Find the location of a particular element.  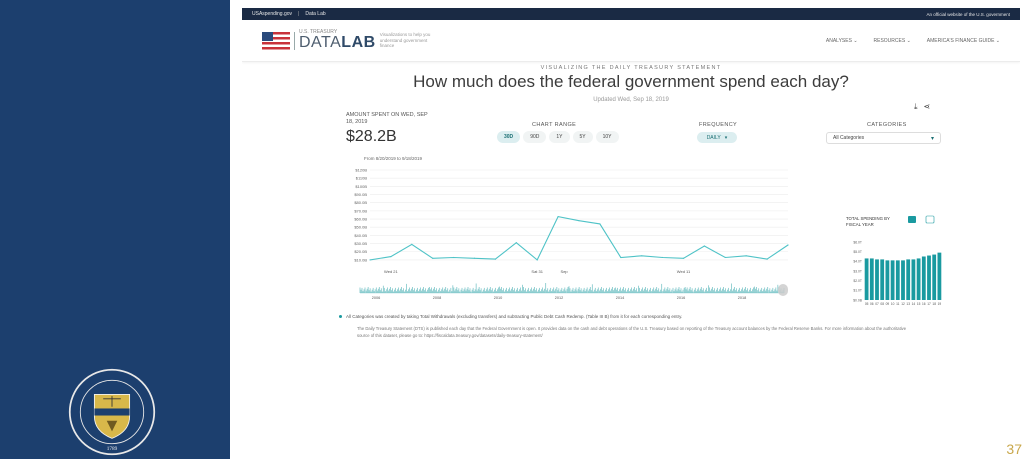

y-tick-label: $60.0B is located at coordinates (360, 219).